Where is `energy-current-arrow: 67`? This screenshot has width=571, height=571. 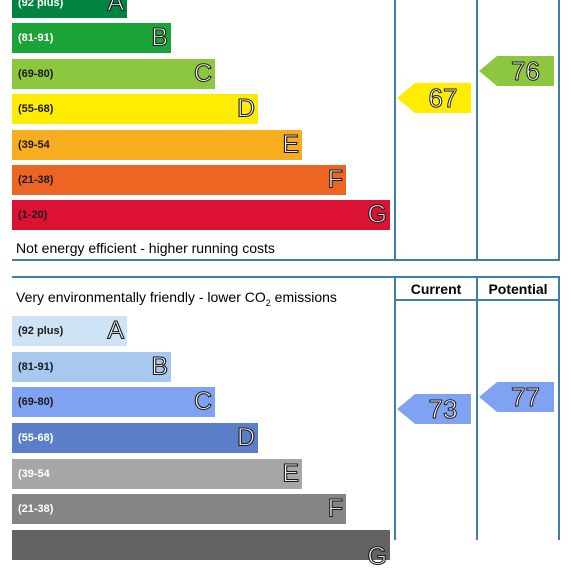
energy-current-arrow: 67 is located at coordinates (434, 98).